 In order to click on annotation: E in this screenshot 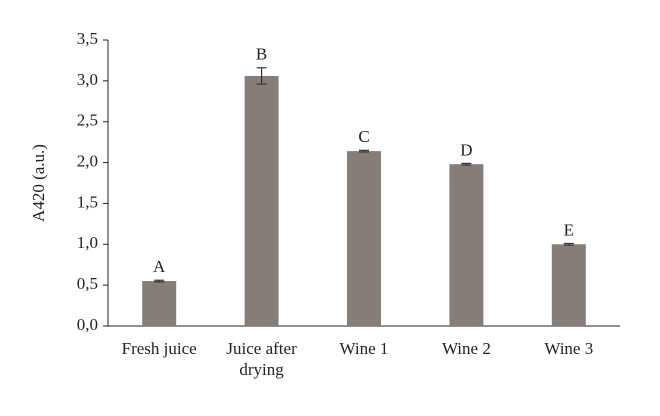, I will do `click(569, 229)`.